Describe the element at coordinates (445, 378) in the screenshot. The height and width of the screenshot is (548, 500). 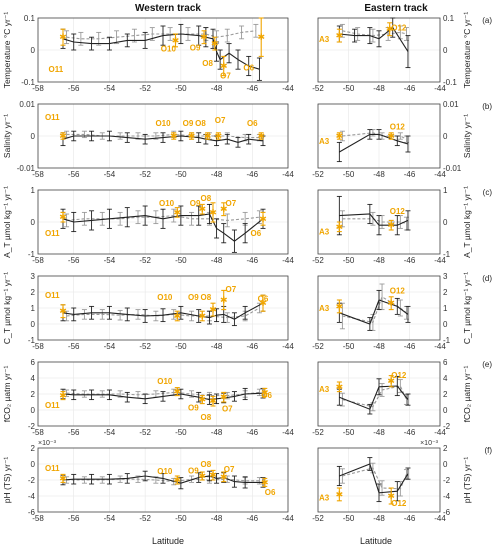
I see `y-tick-label: 4` at that location.